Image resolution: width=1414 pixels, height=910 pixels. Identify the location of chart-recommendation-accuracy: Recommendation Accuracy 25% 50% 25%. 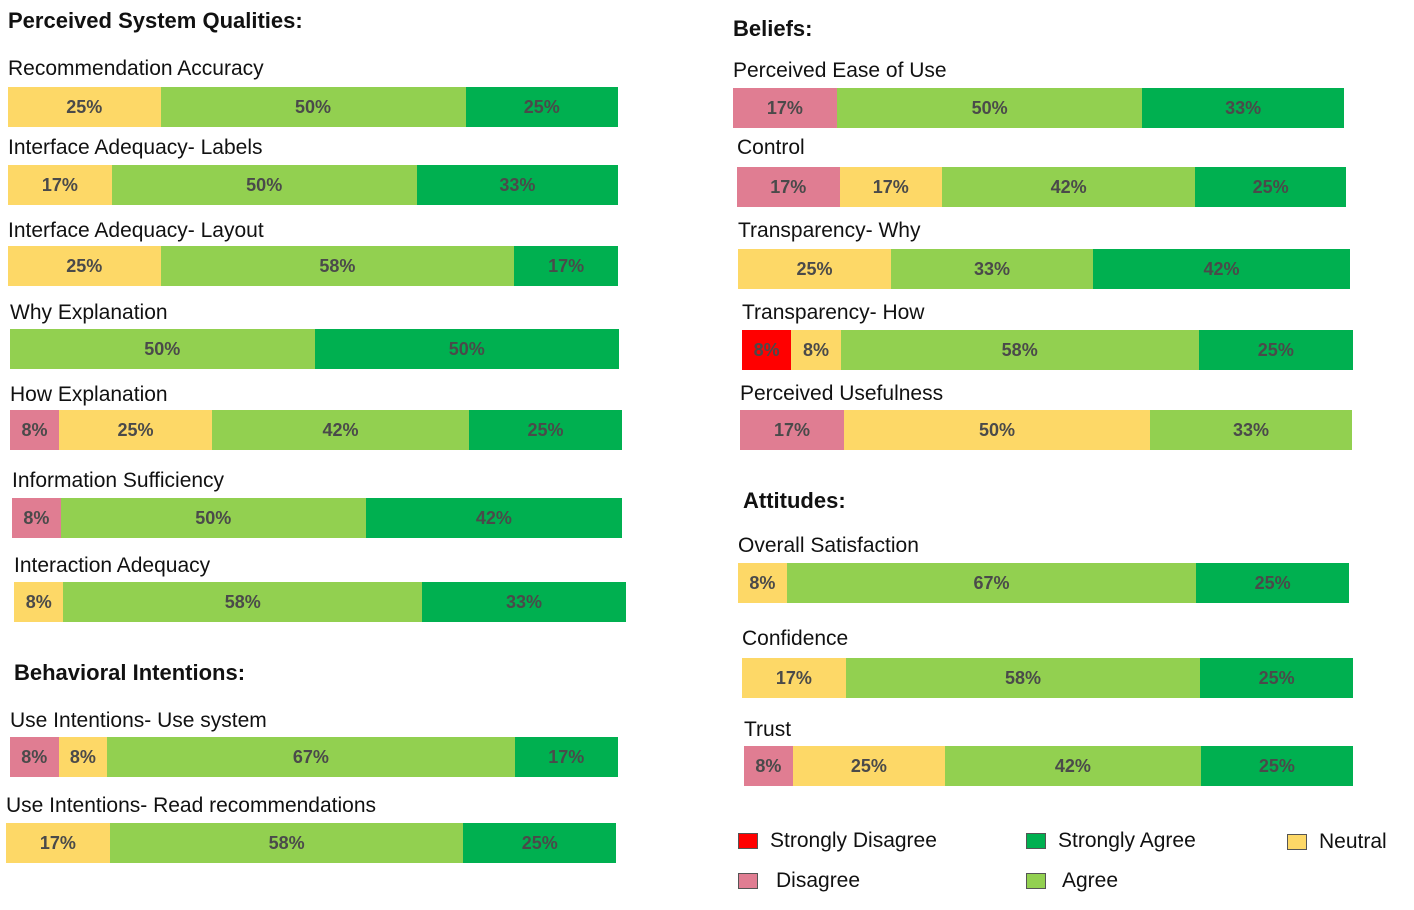
(313, 92).